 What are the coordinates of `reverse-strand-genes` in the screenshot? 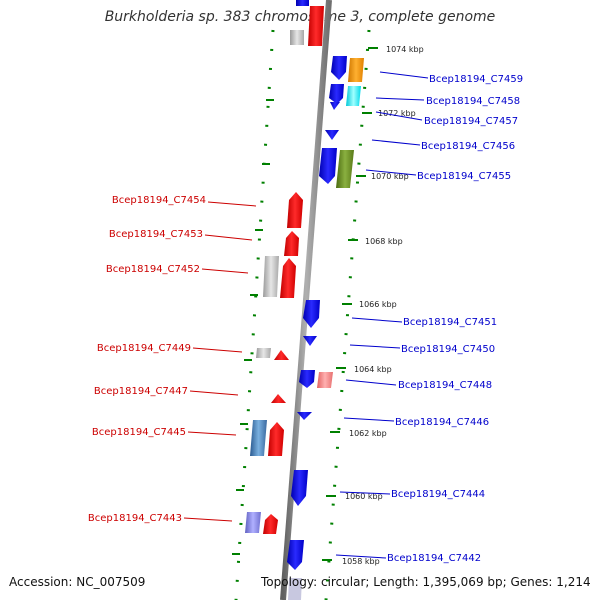 It's located at (325, 328).